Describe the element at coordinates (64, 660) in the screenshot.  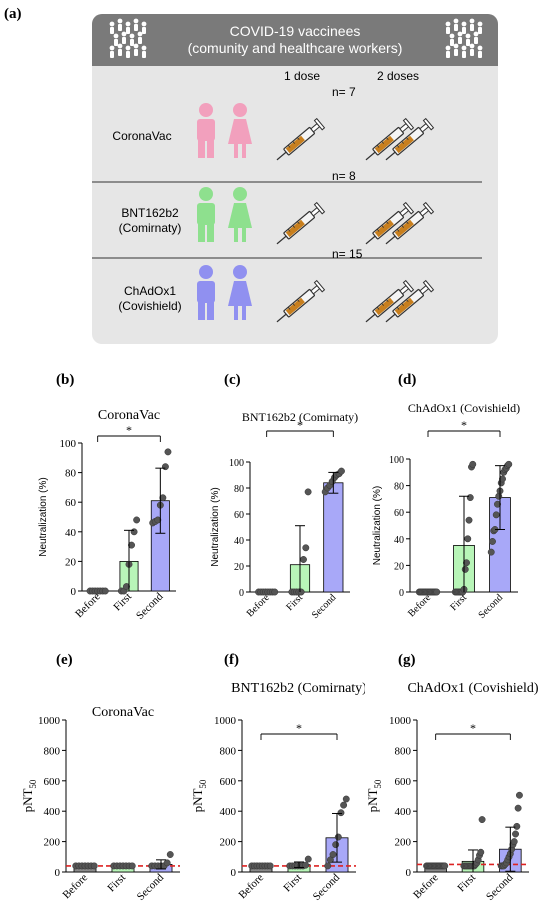
I see `panel-letter-e: (e)` at that location.